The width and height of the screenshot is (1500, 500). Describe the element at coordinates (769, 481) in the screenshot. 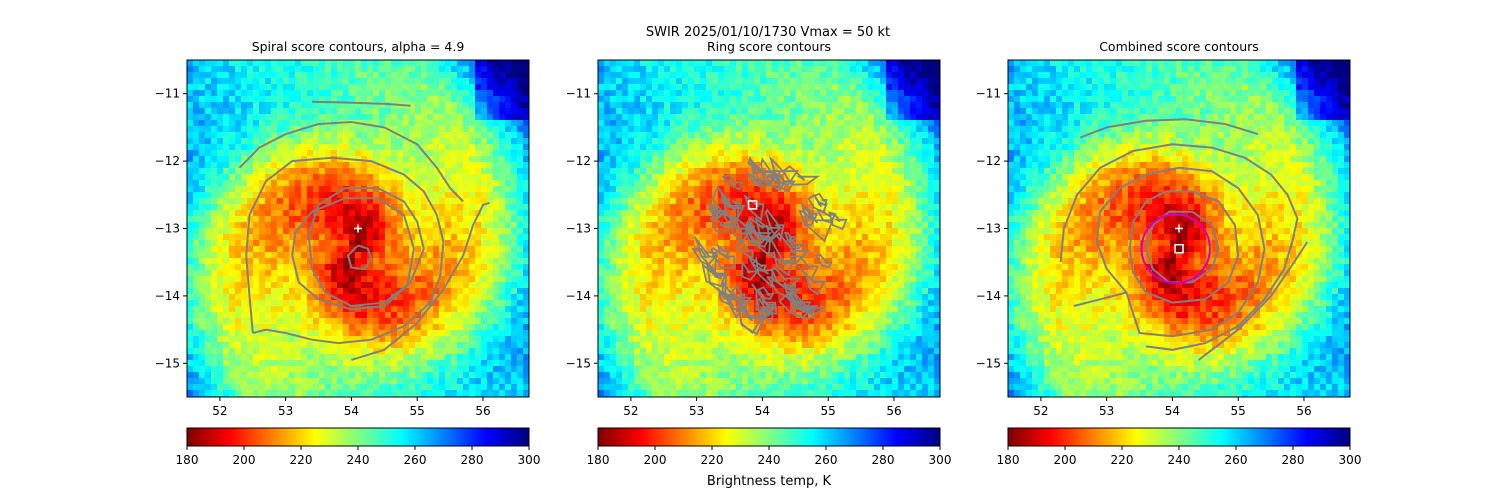

I see `colorbar-label: Brightness temp, K` at that location.